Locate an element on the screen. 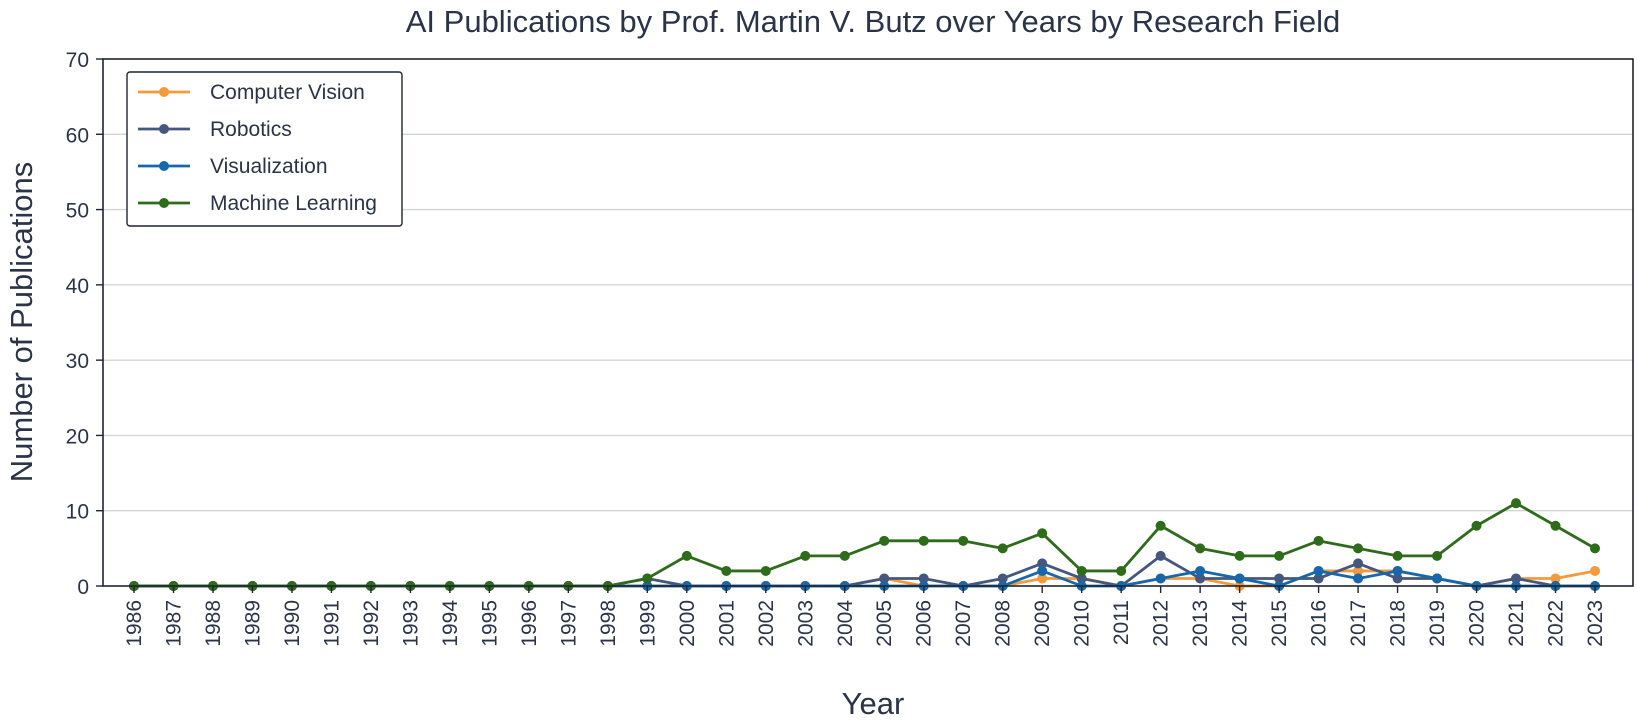 Image resolution: width=1637 pixels, height=728 pixels. y-tick-label: 10 is located at coordinates (77, 512).